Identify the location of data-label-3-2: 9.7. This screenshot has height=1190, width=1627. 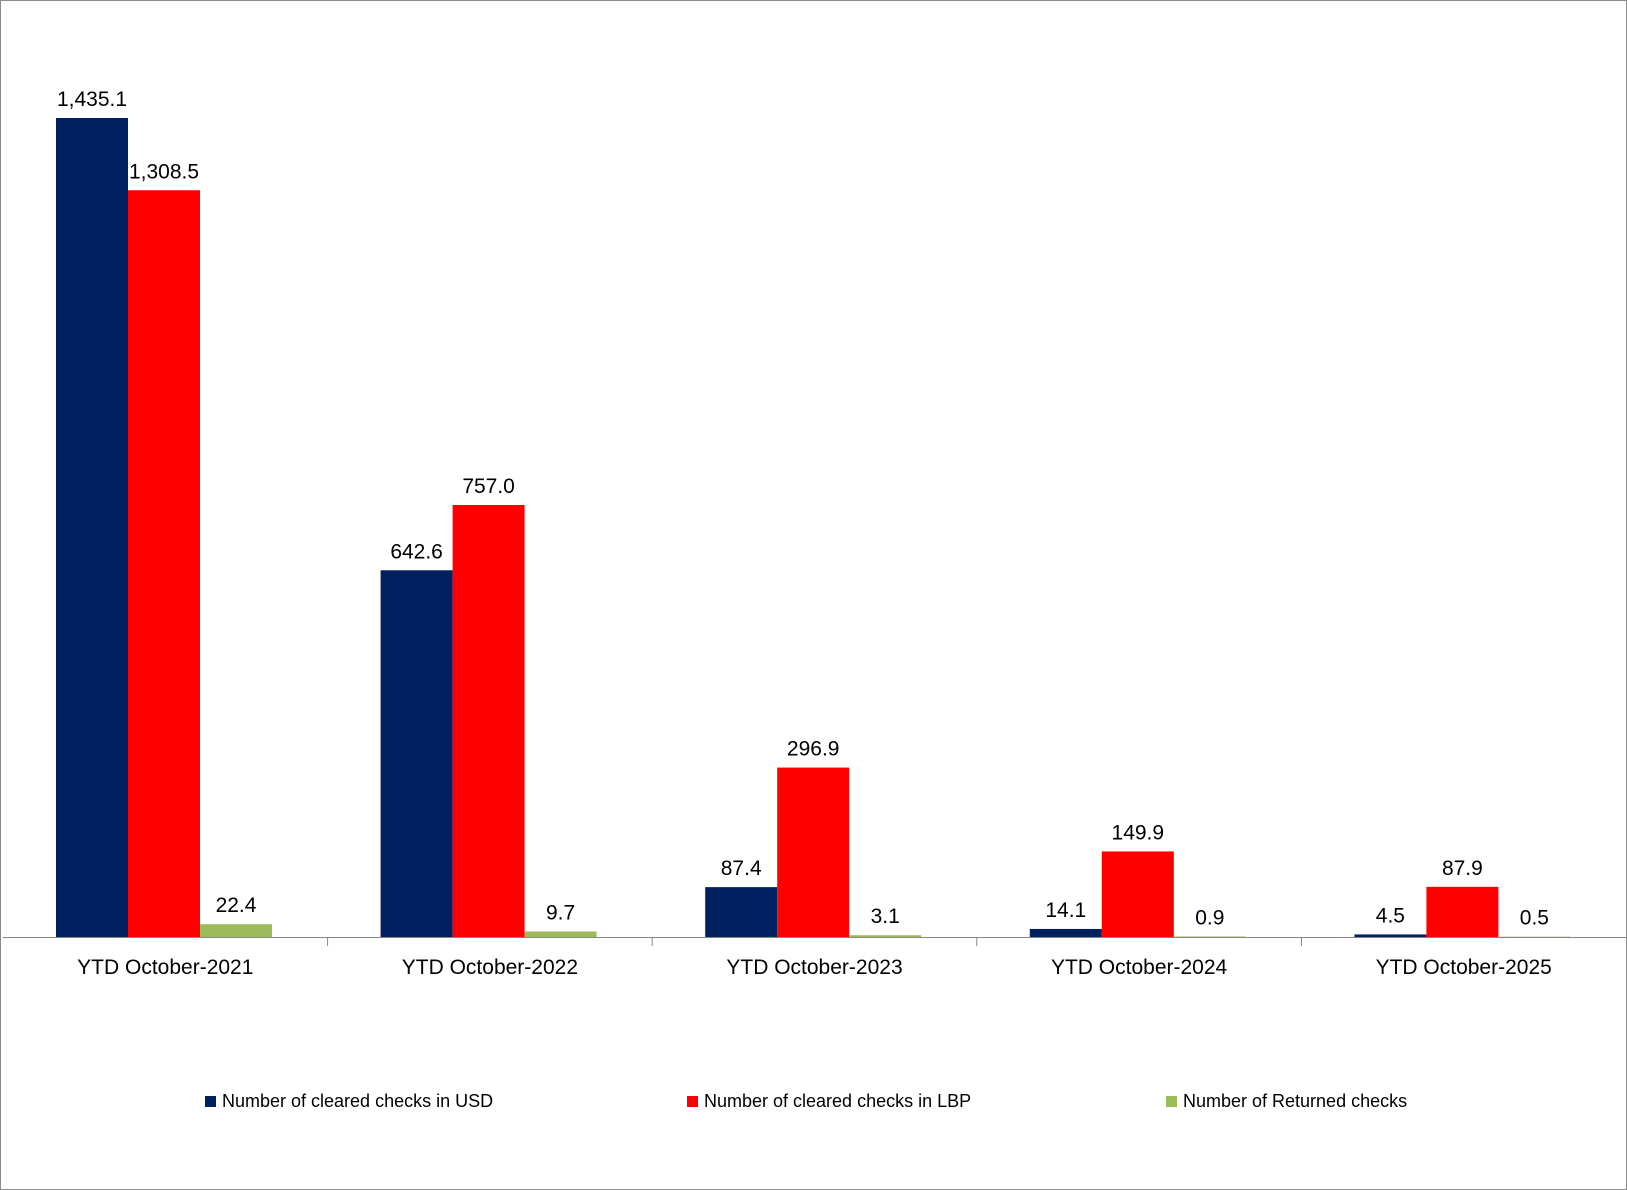
(560, 912).